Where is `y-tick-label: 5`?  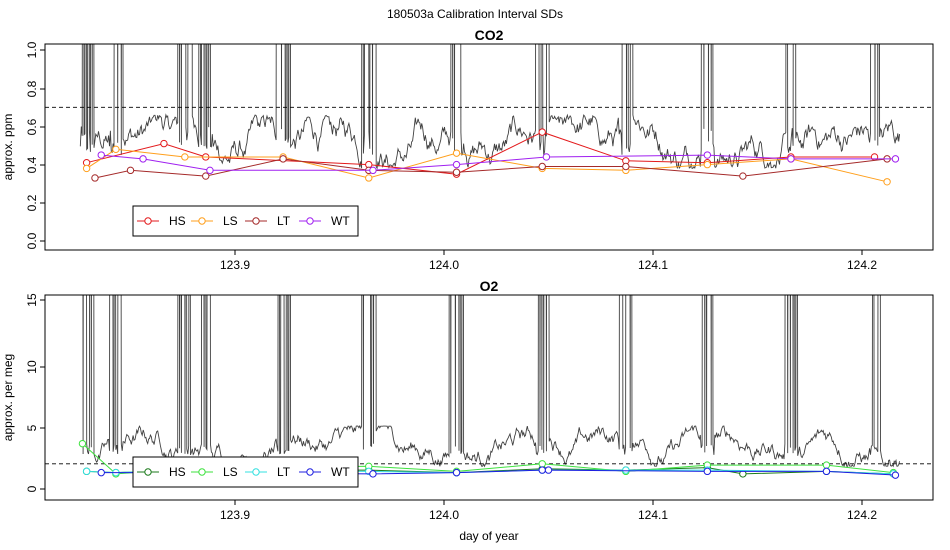
y-tick-label: 5 is located at coordinates (32, 427).